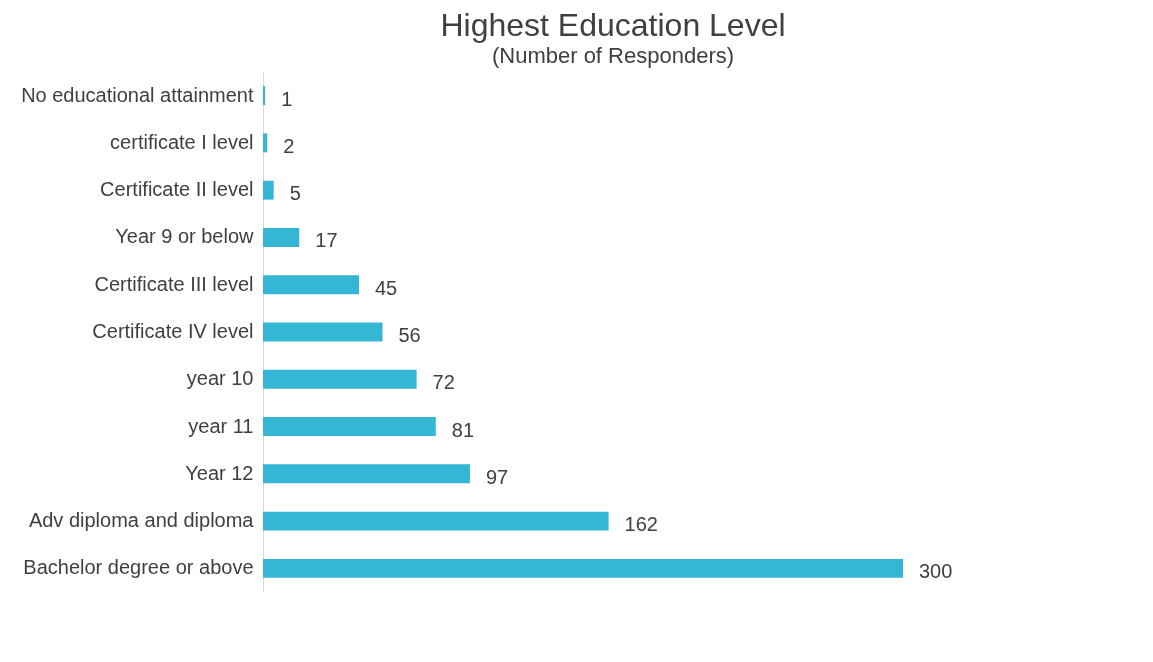  What do you see at coordinates (613, 55) in the screenshot?
I see `chart-subtitle: (Number of Responders)` at bounding box center [613, 55].